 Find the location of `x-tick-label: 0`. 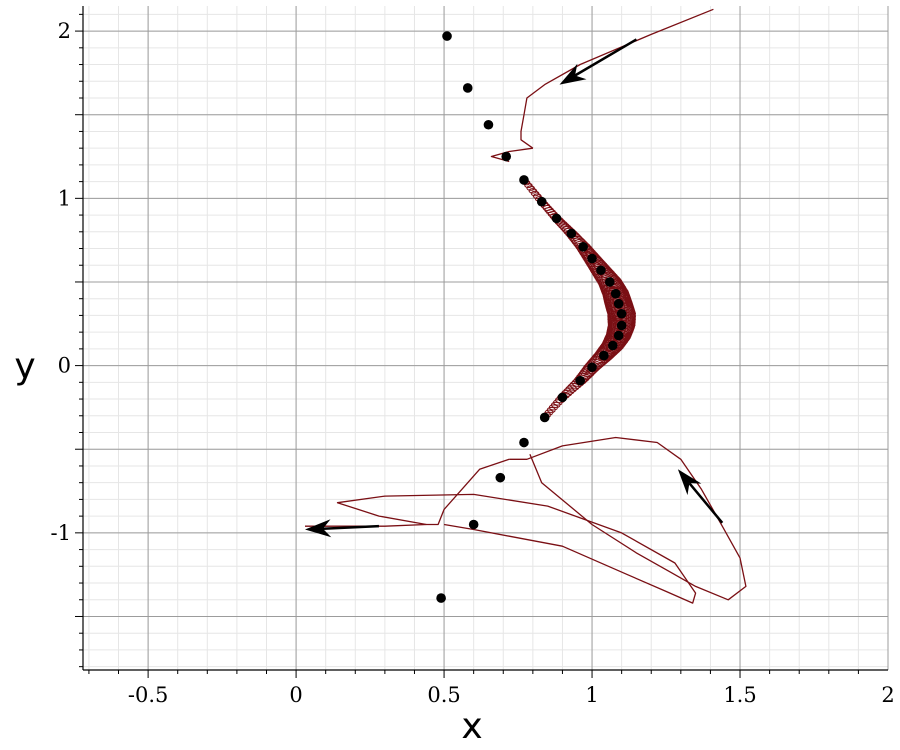

x-tick-label: 0 is located at coordinates (295, 695).